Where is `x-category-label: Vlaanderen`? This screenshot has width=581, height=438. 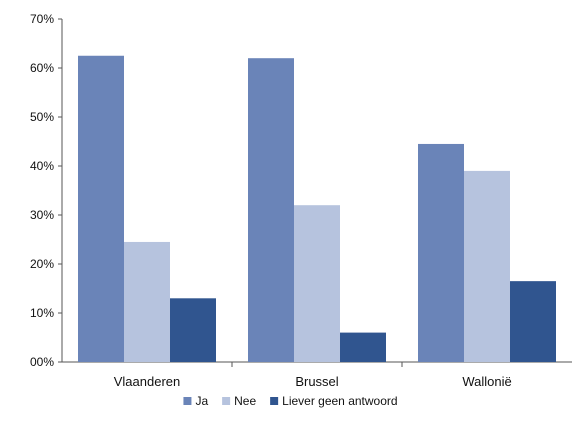 x-category-label: Vlaanderen is located at coordinates (147, 381).